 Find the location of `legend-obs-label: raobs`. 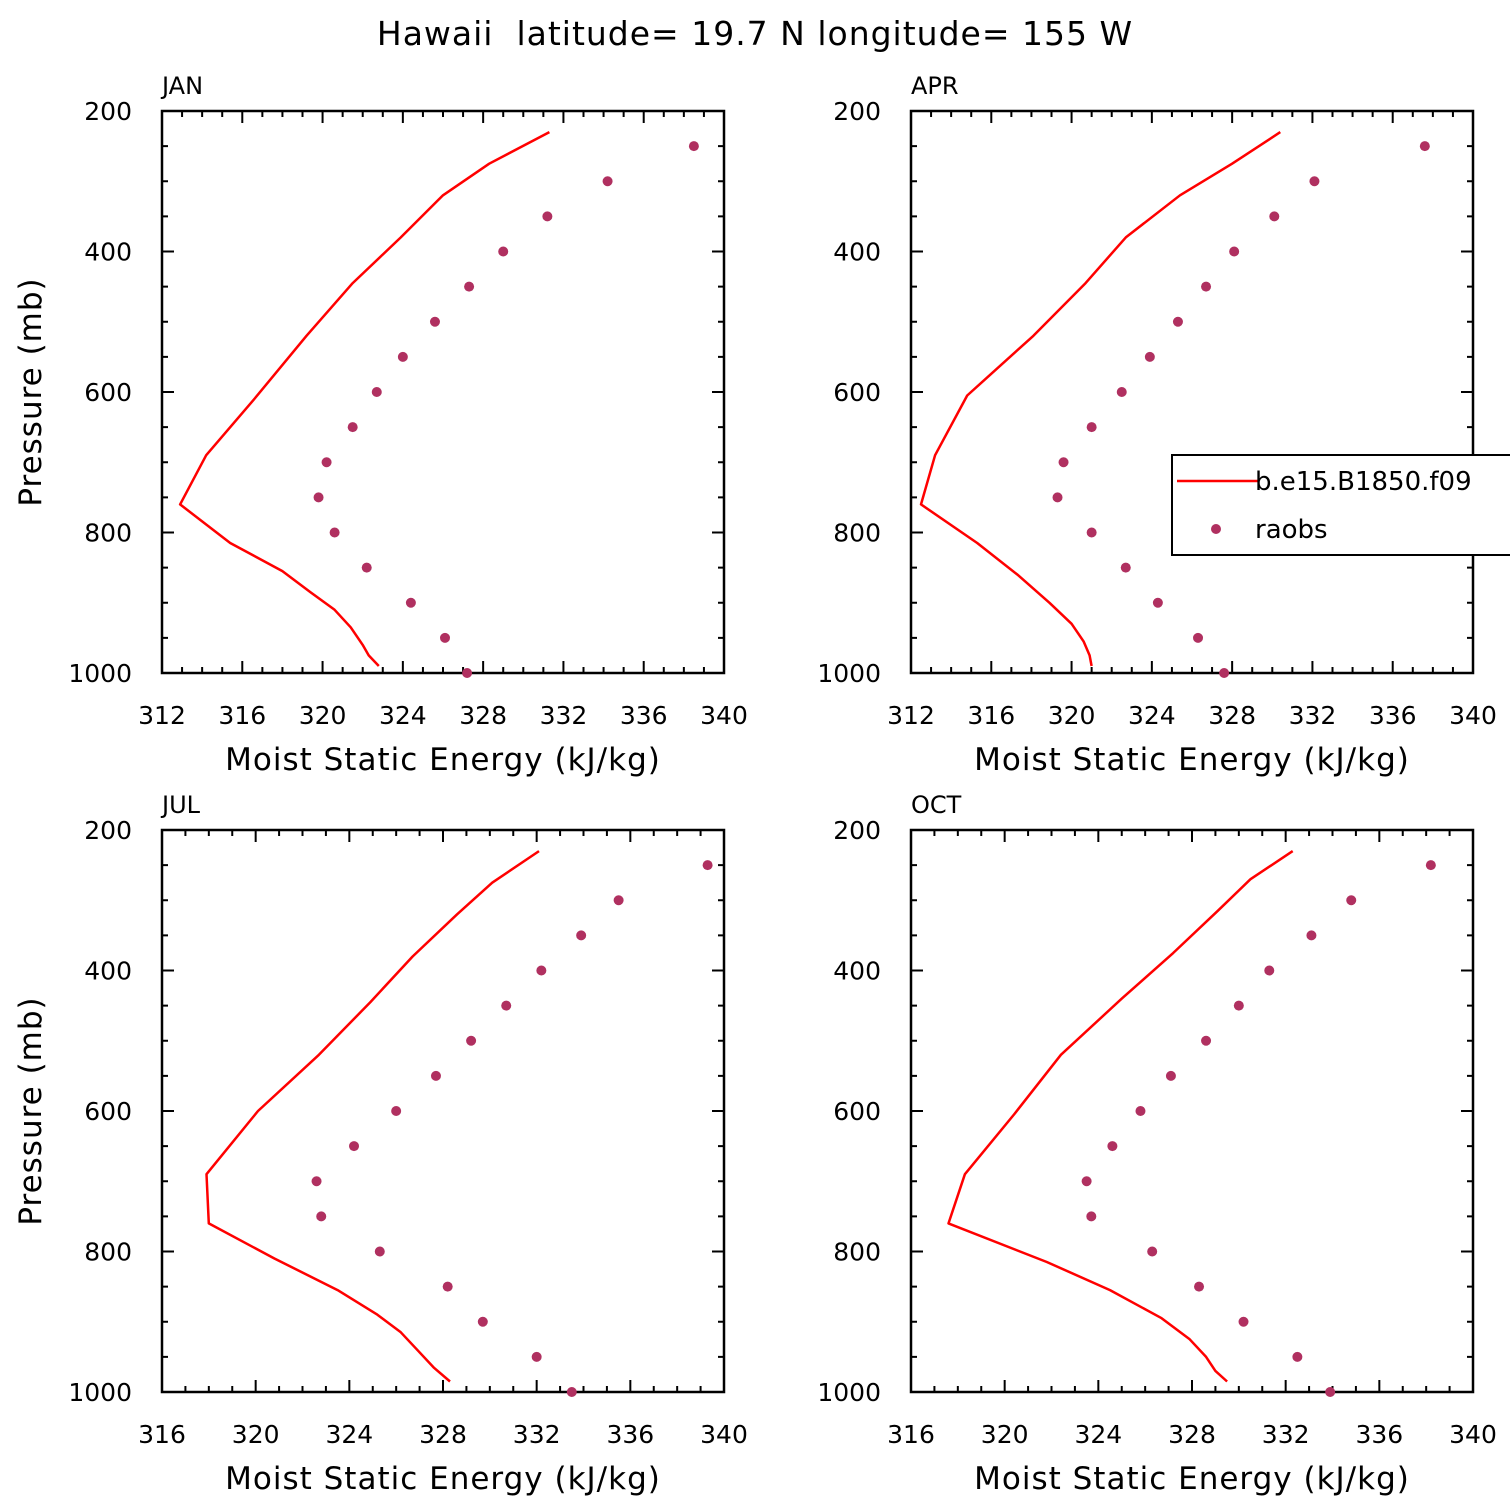

legend-obs-label: raobs is located at coordinates (1291, 530).